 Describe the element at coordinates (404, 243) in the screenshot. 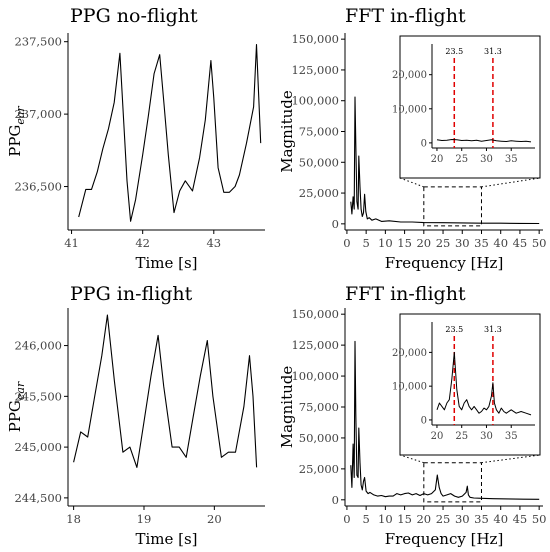

I see `fft-top-xtick-label: 15` at that location.